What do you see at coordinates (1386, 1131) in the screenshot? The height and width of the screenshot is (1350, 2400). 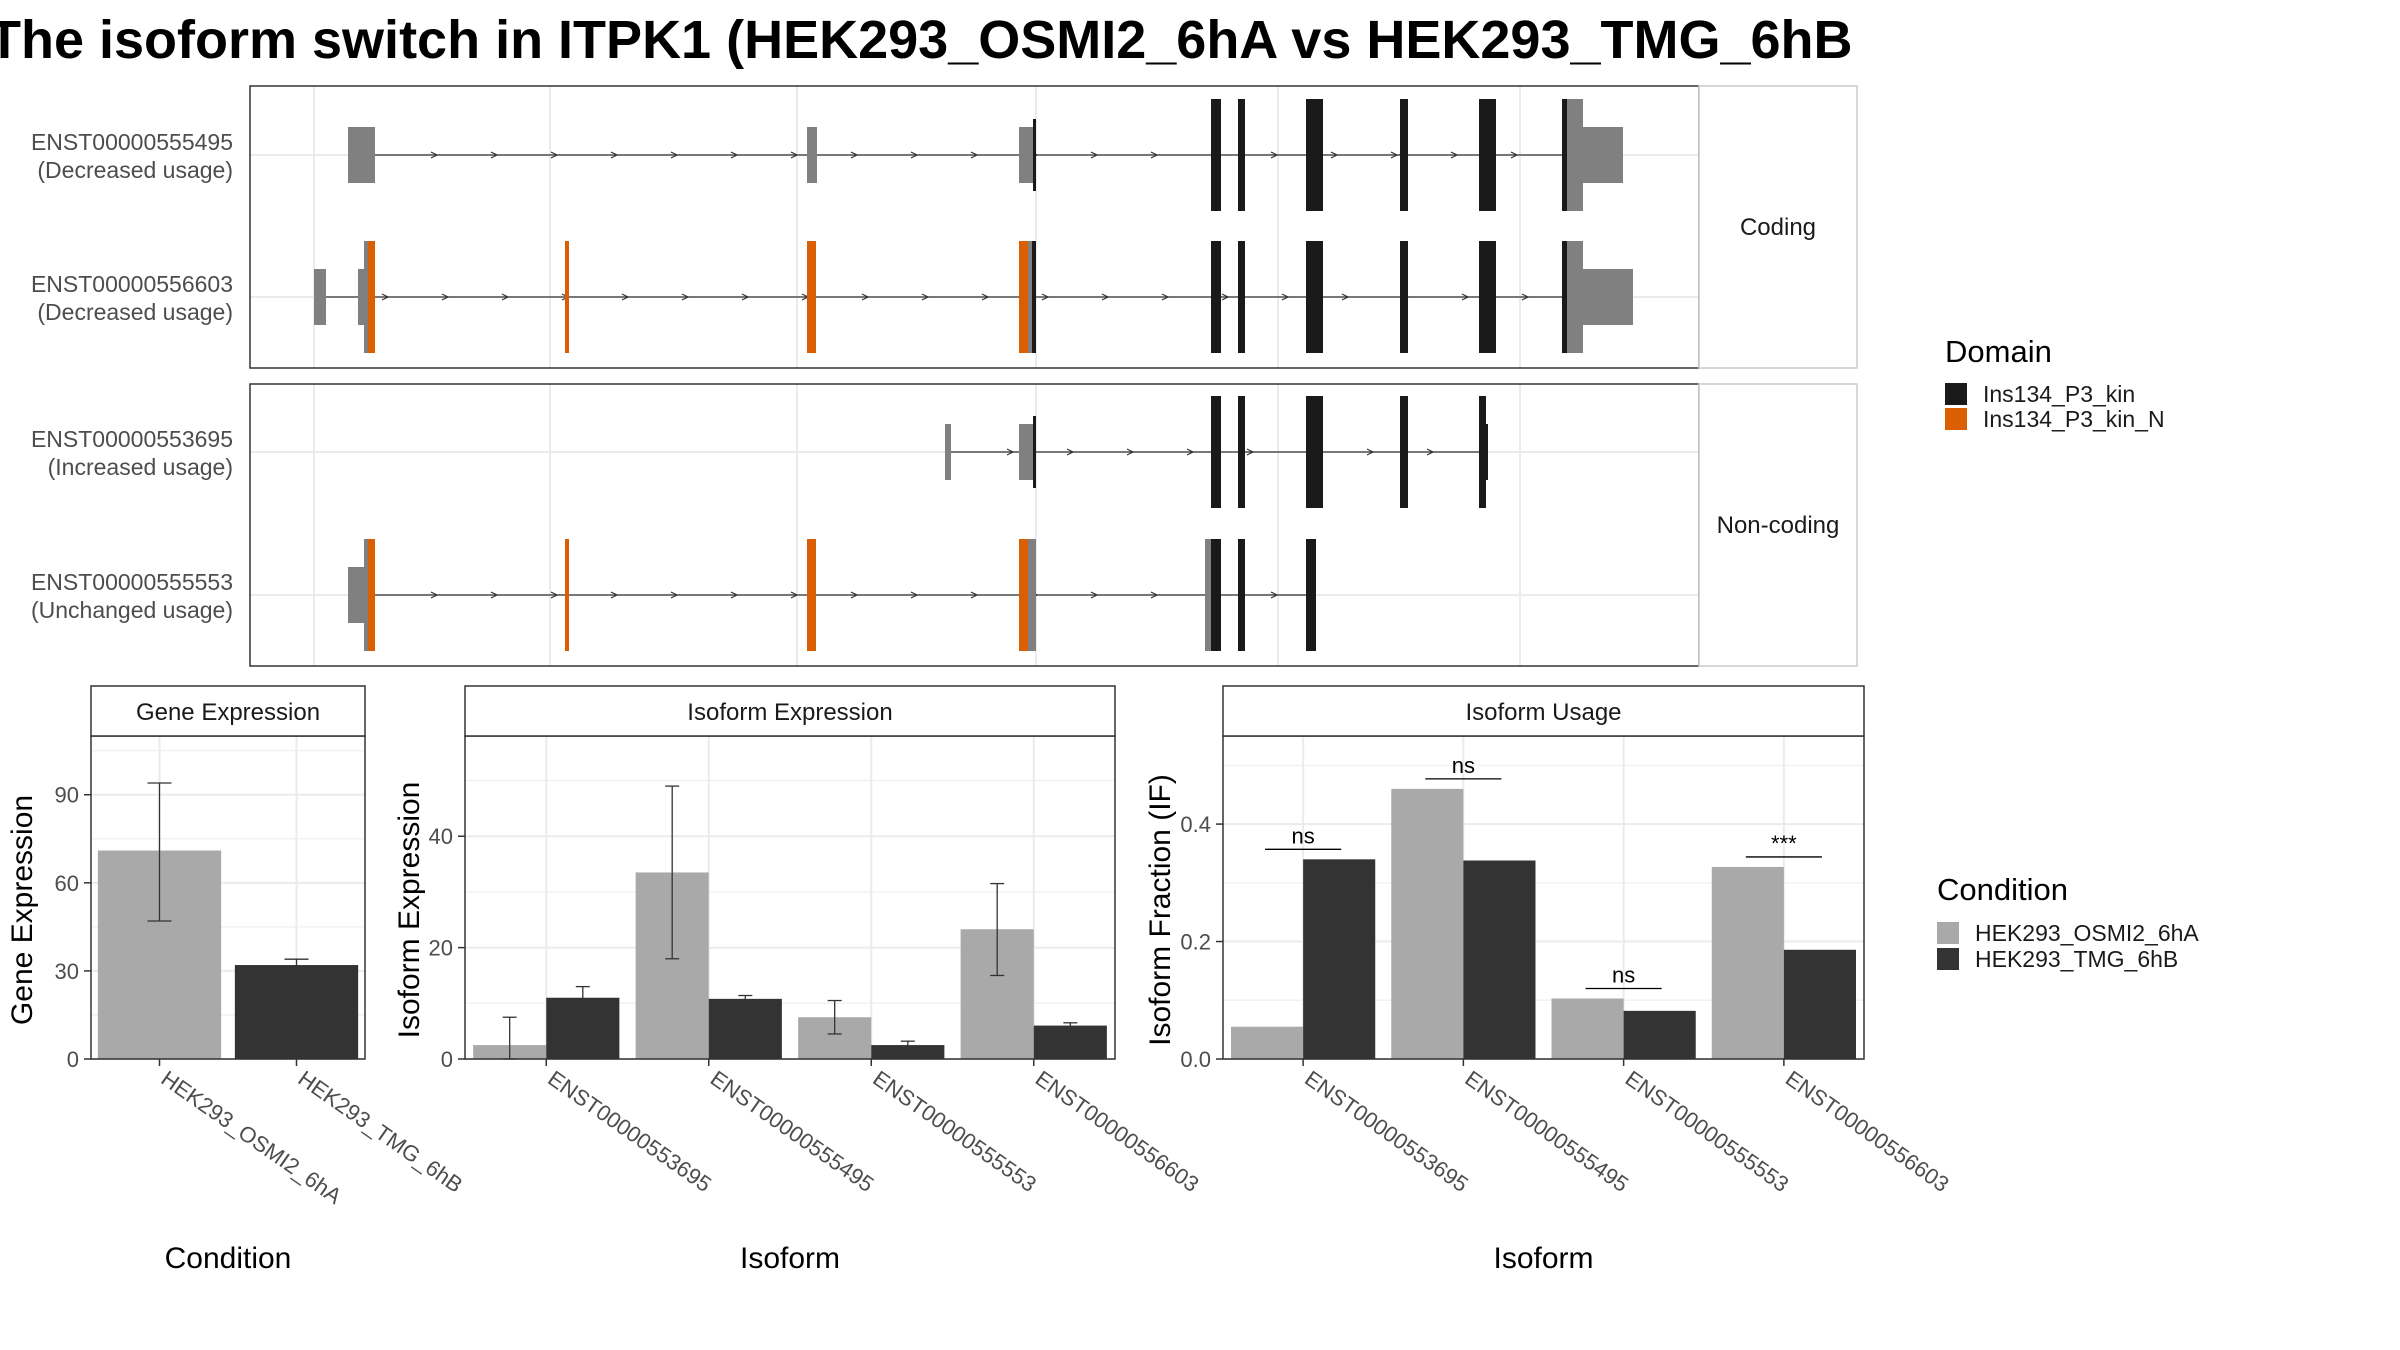 I see `x-tick-label: ENST00000553695` at bounding box center [1386, 1131].